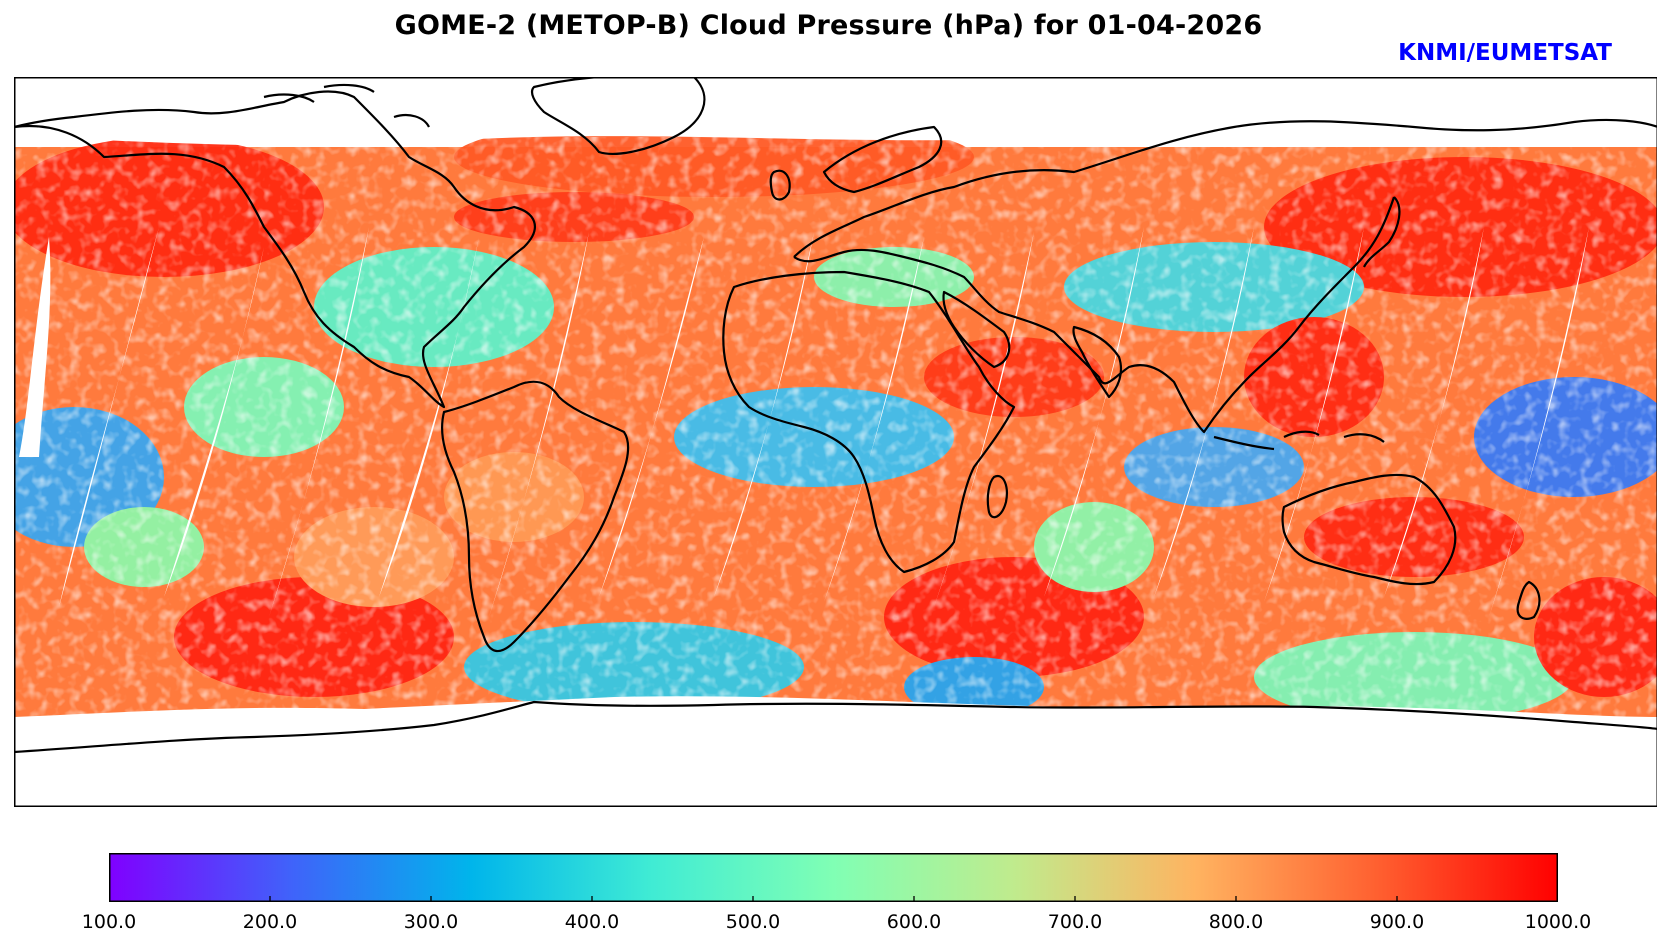 The image size is (1657, 951). Describe the element at coordinates (1528, 600) in the screenshot. I see `coast-new-zealand` at that location.